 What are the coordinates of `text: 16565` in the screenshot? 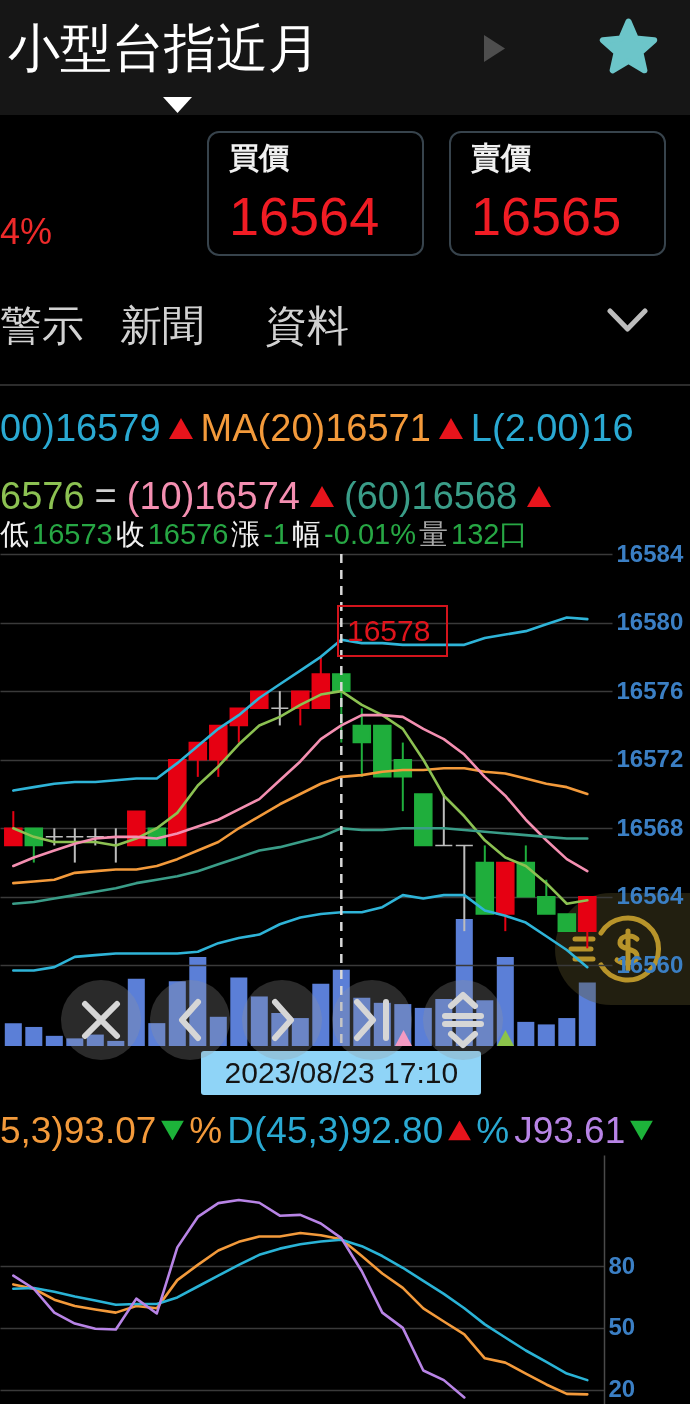 It's located at (546, 216).